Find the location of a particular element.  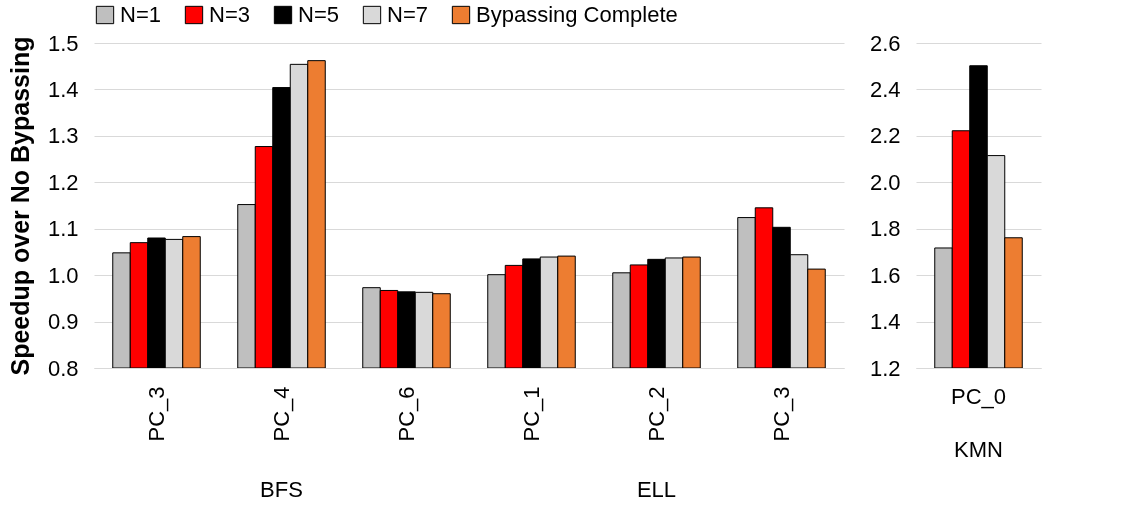

text: KMN is located at coordinates (978, 449).